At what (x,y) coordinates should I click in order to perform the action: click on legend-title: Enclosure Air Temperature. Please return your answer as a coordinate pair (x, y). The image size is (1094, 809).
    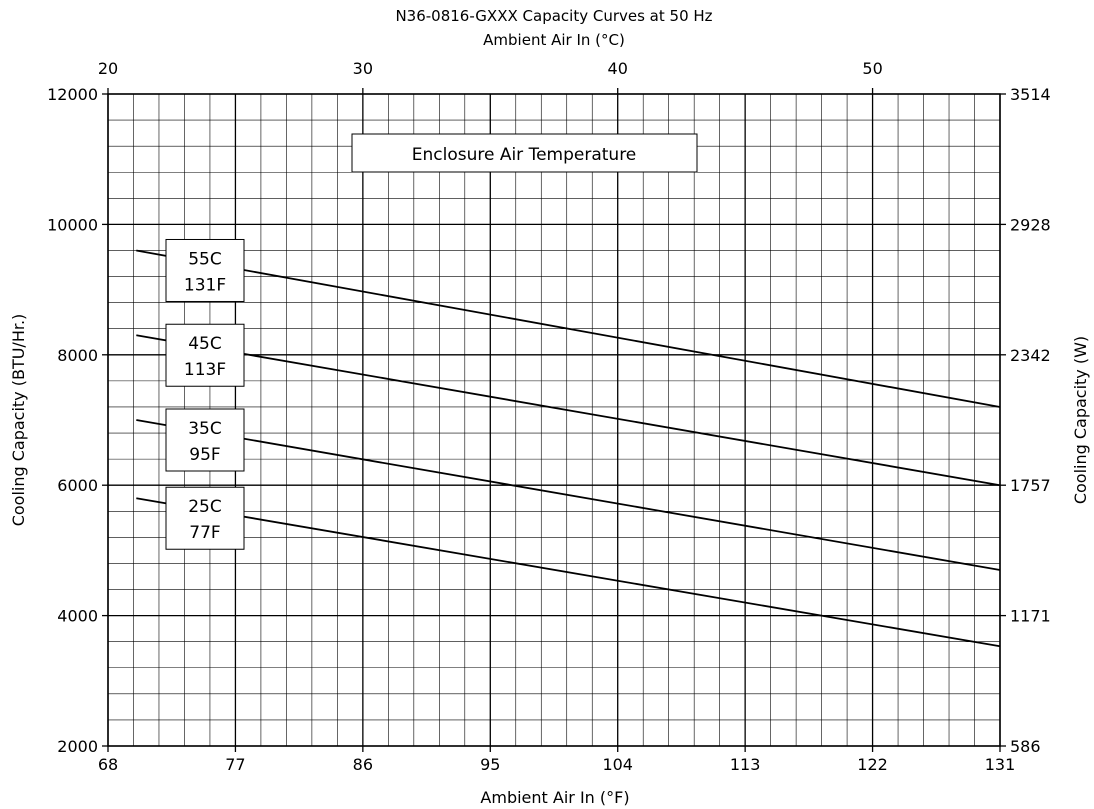
    Looking at the image, I should click on (524, 155).